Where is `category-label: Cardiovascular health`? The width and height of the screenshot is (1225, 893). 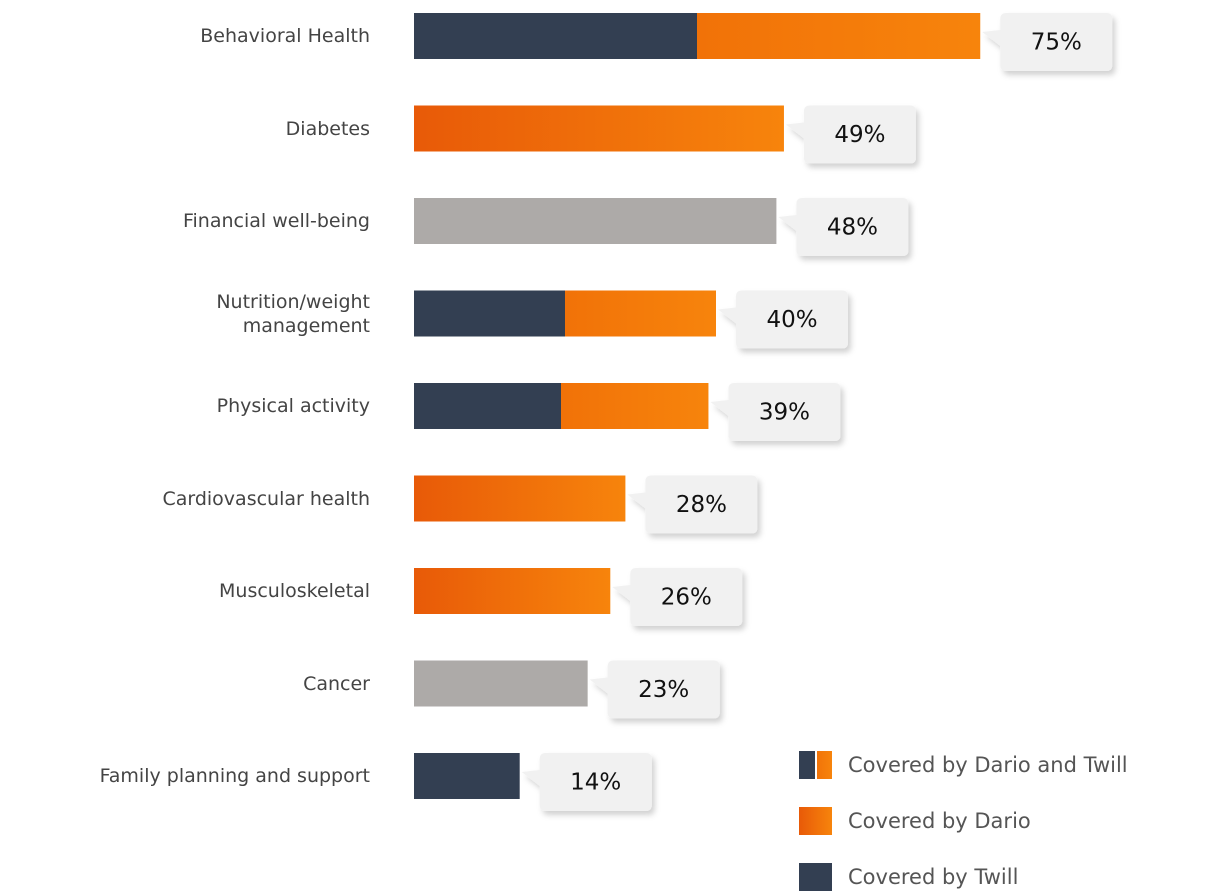
category-label: Cardiovascular health is located at coordinates (266, 498).